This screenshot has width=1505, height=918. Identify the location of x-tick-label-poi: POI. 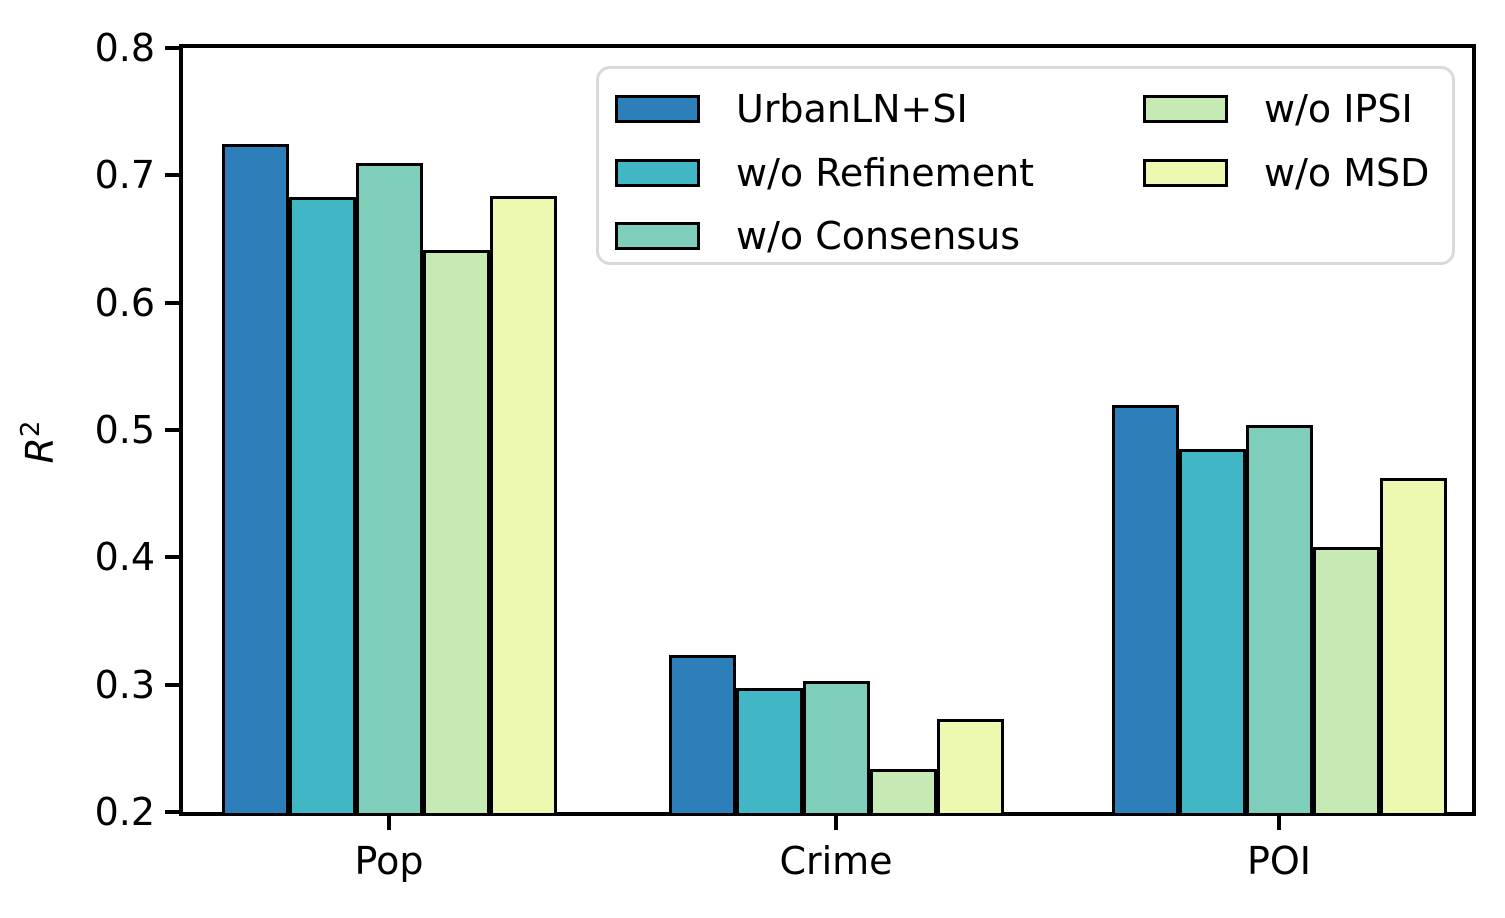
(1279, 861).